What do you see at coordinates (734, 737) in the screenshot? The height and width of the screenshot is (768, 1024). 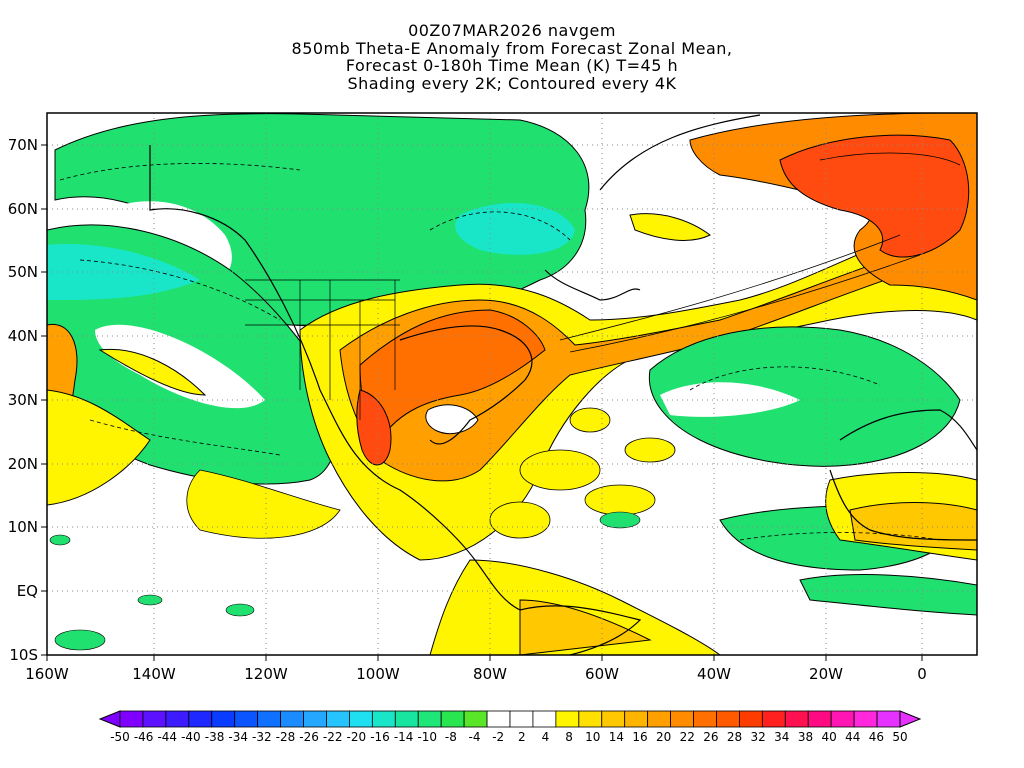 I see `colorbar-label: 28` at bounding box center [734, 737].